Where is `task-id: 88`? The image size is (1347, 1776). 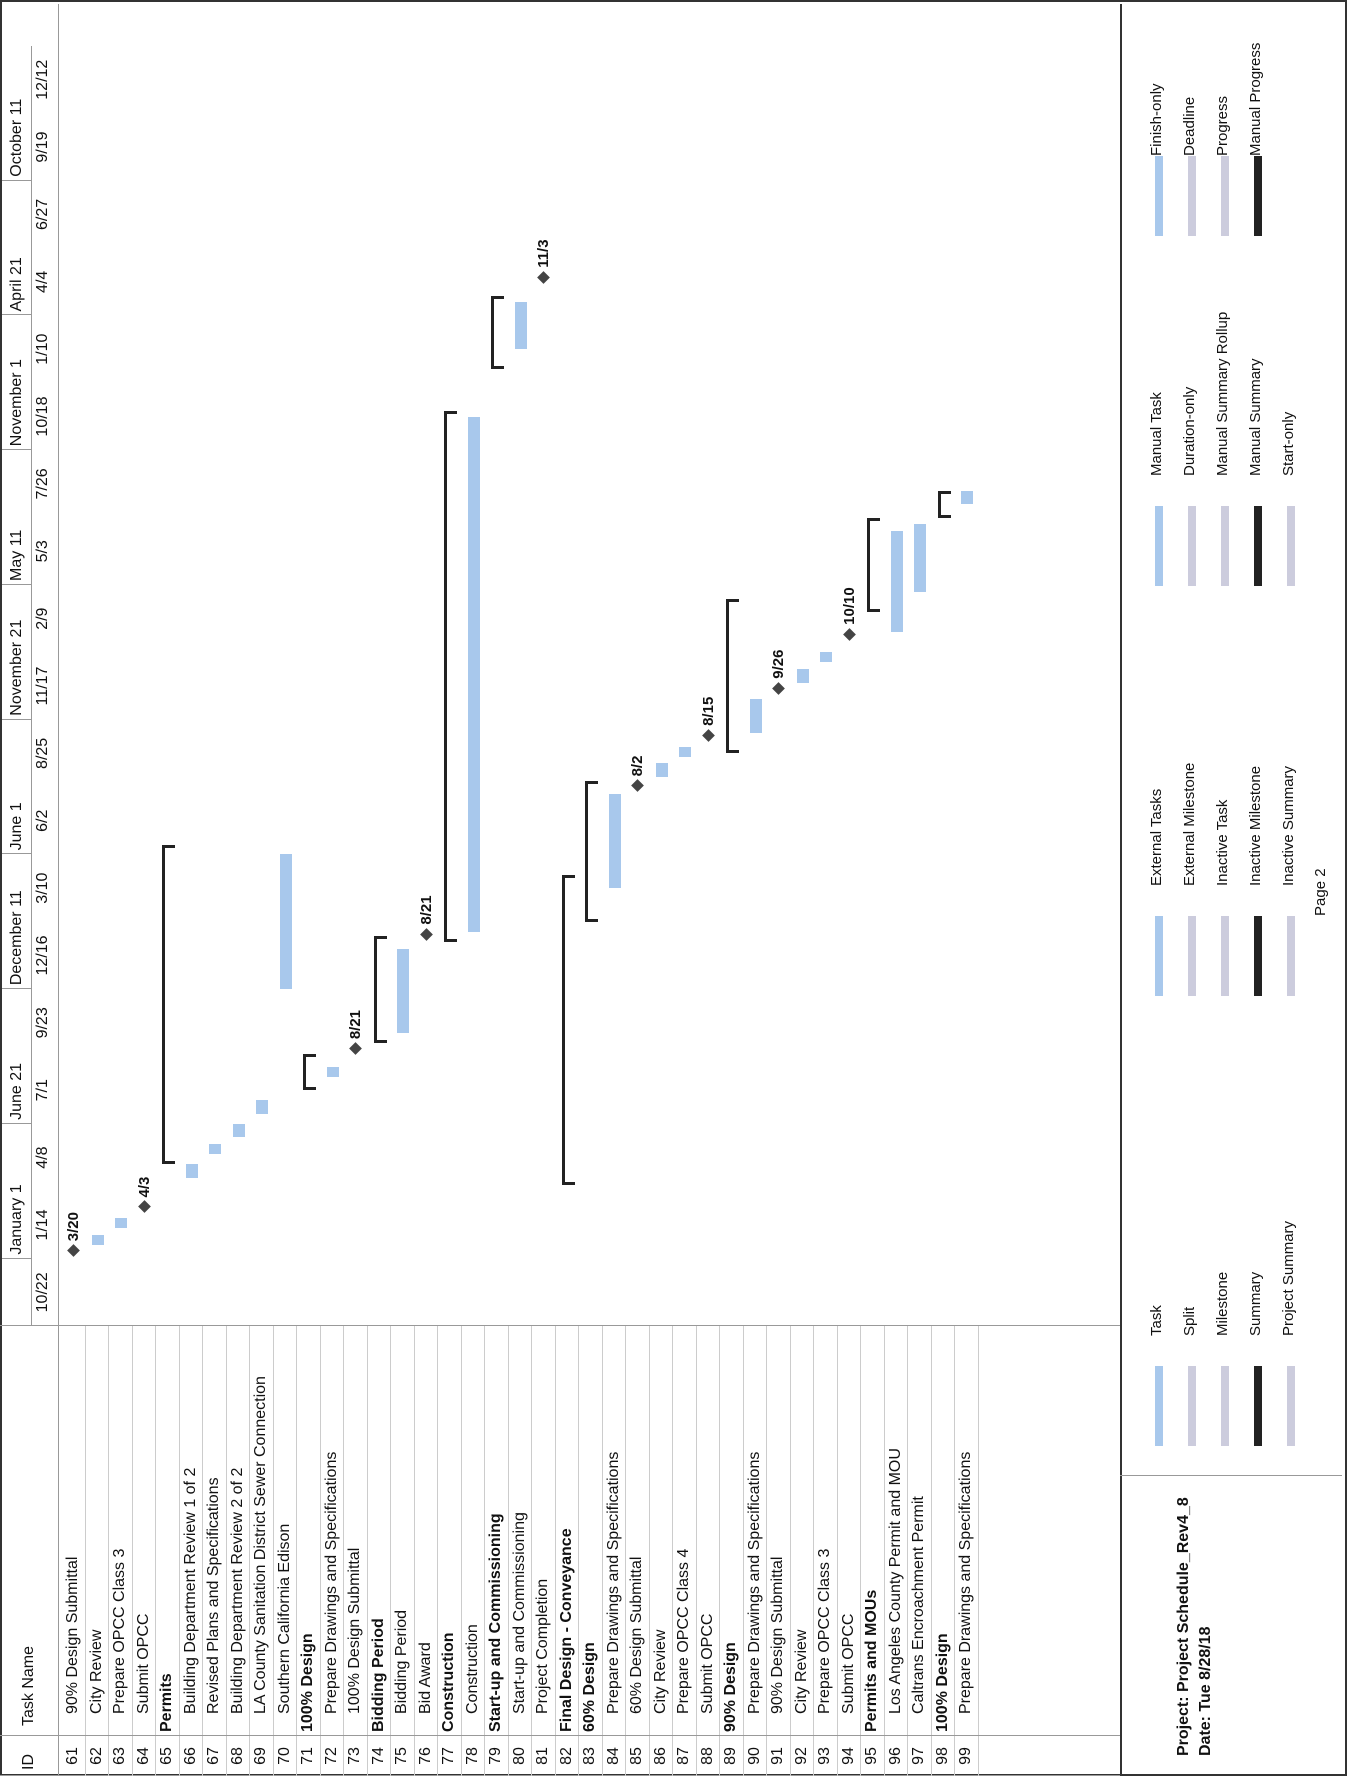
task-id: 88 is located at coordinates (707, 1756).